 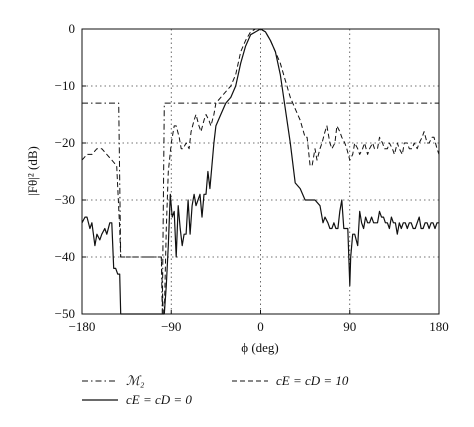 What do you see at coordinates (65, 142) in the screenshot?
I see `y-tick-label: −20` at bounding box center [65, 142].